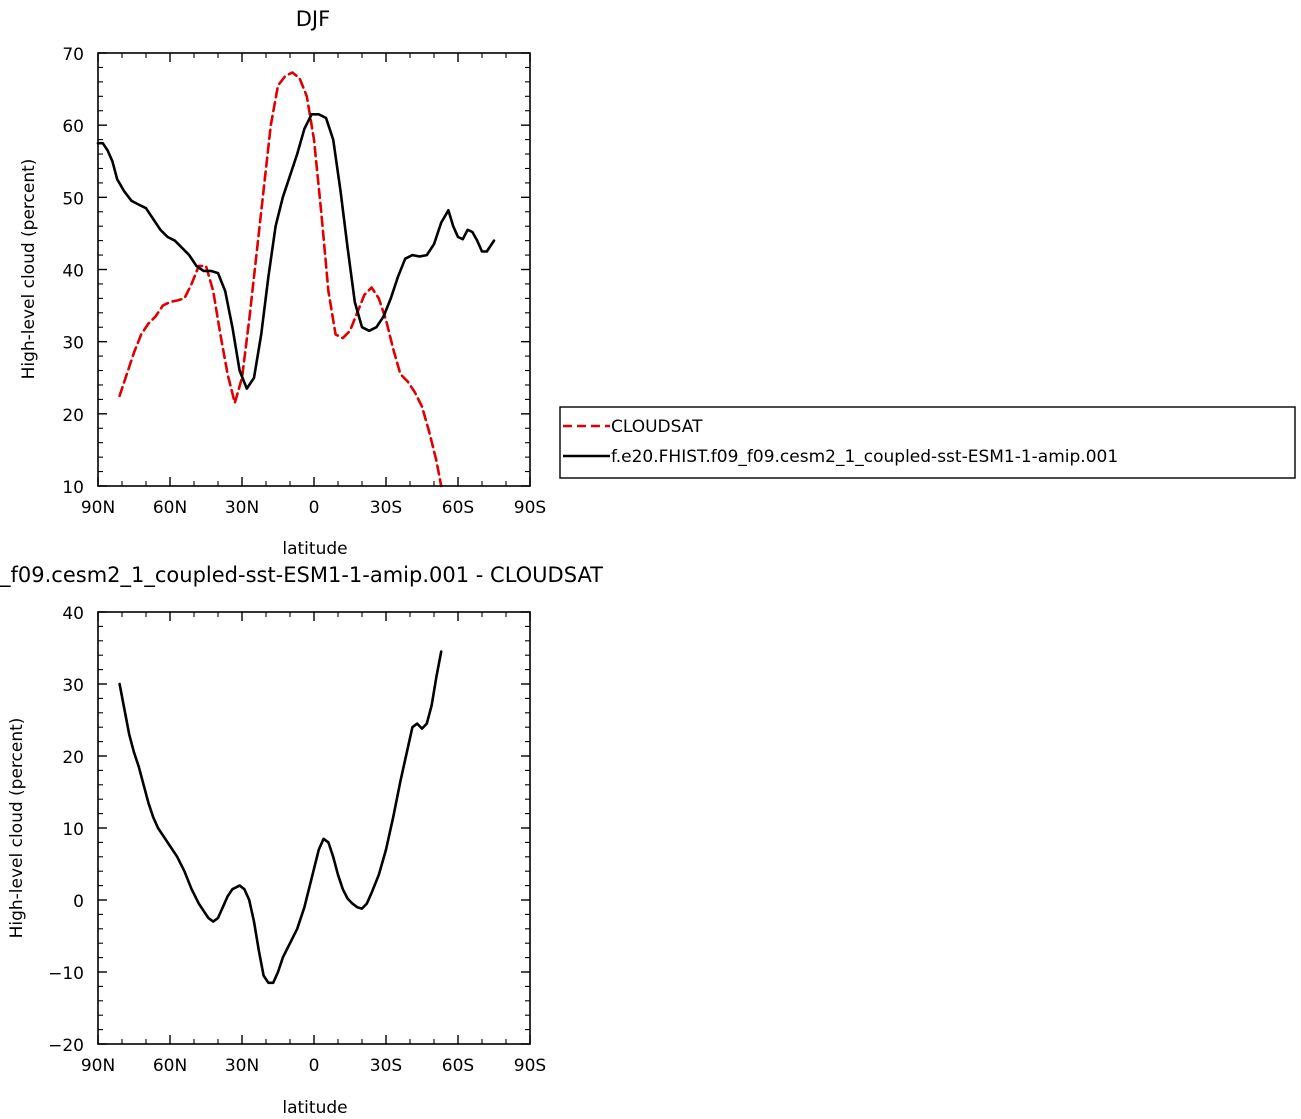  What do you see at coordinates (73, 344) in the screenshot?
I see `top-ytick-label: 30` at bounding box center [73, 344].